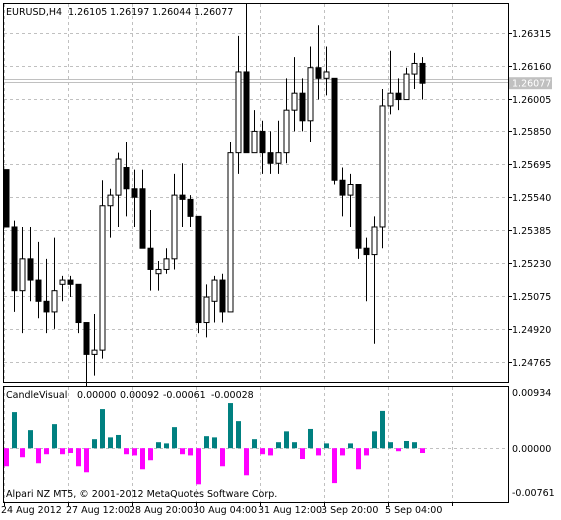  I want to click on ohlc-low: 1.26044, so click(171, 12).